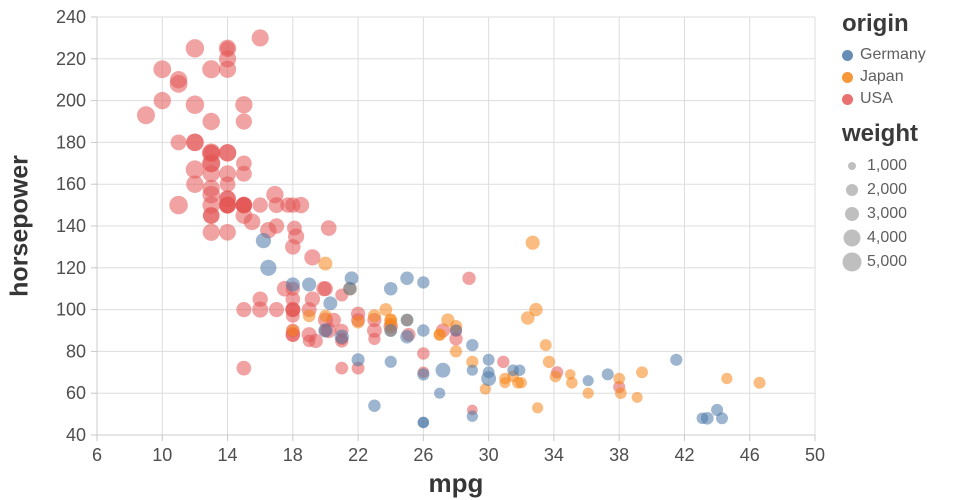 Image resolution: width=960 pixels, height=500 pixels. Describe the element at coordinates (619, 455) in the screenshot. I see `x-tick-label: 38` at that location.